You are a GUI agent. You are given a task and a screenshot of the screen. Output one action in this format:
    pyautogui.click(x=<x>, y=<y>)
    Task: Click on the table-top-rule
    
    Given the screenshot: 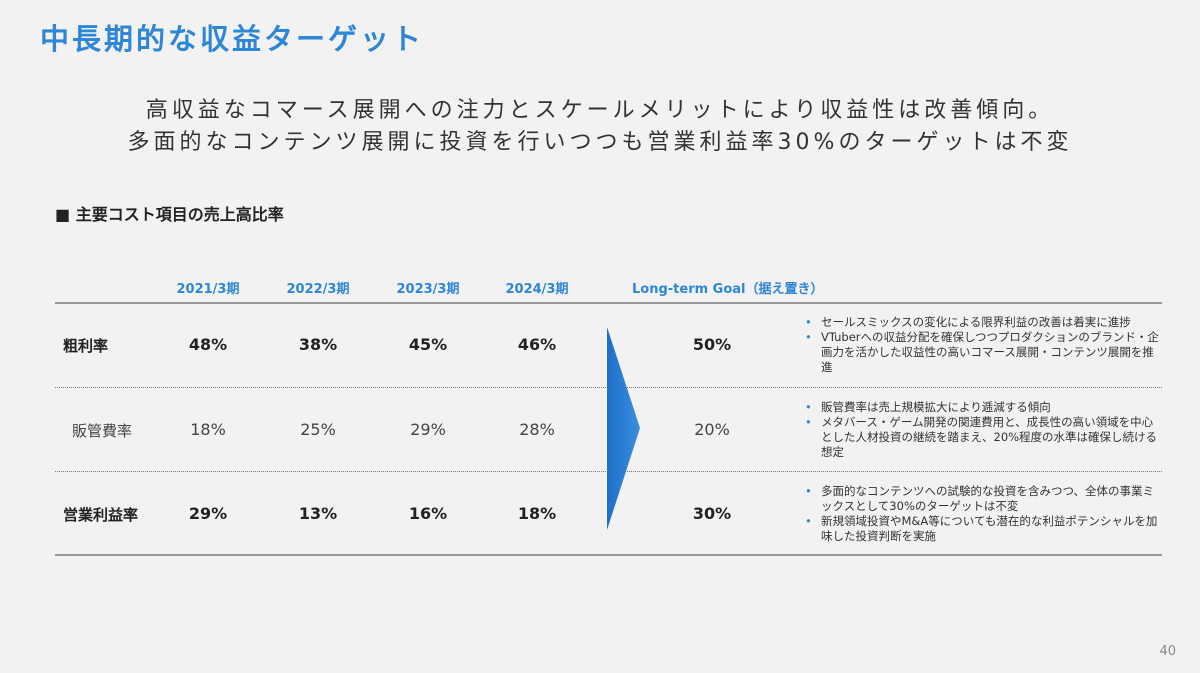 What is the action you would take?
    pyautogui.click(x=608, y=303)
    